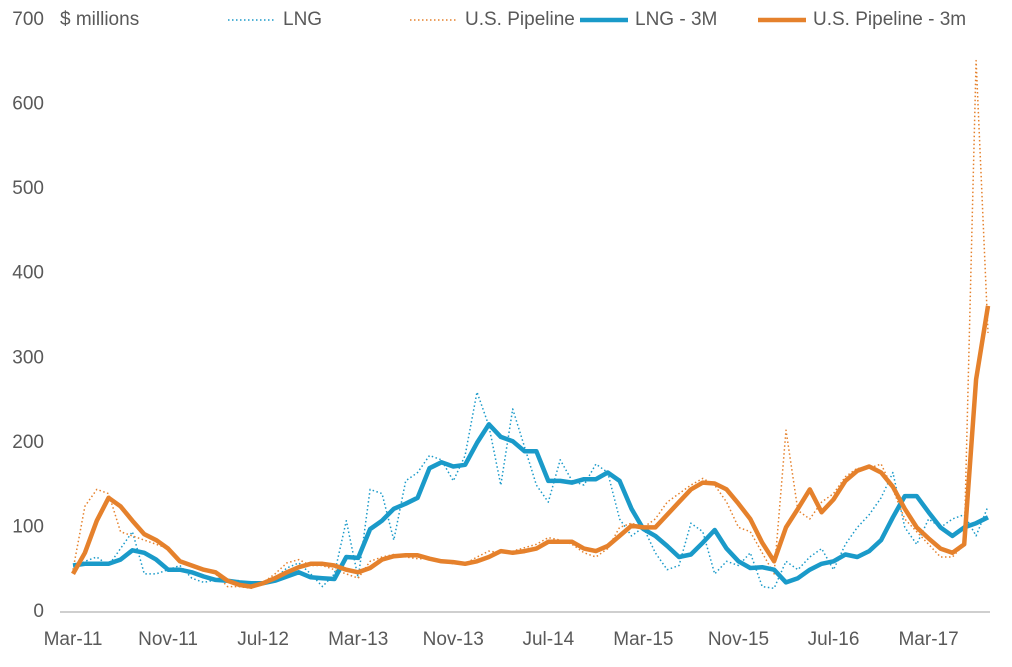 Image resolution: width=1012 pixels, height=667 pixels. I want to click on x-tick-label: Jul-14, so click(548, 639).